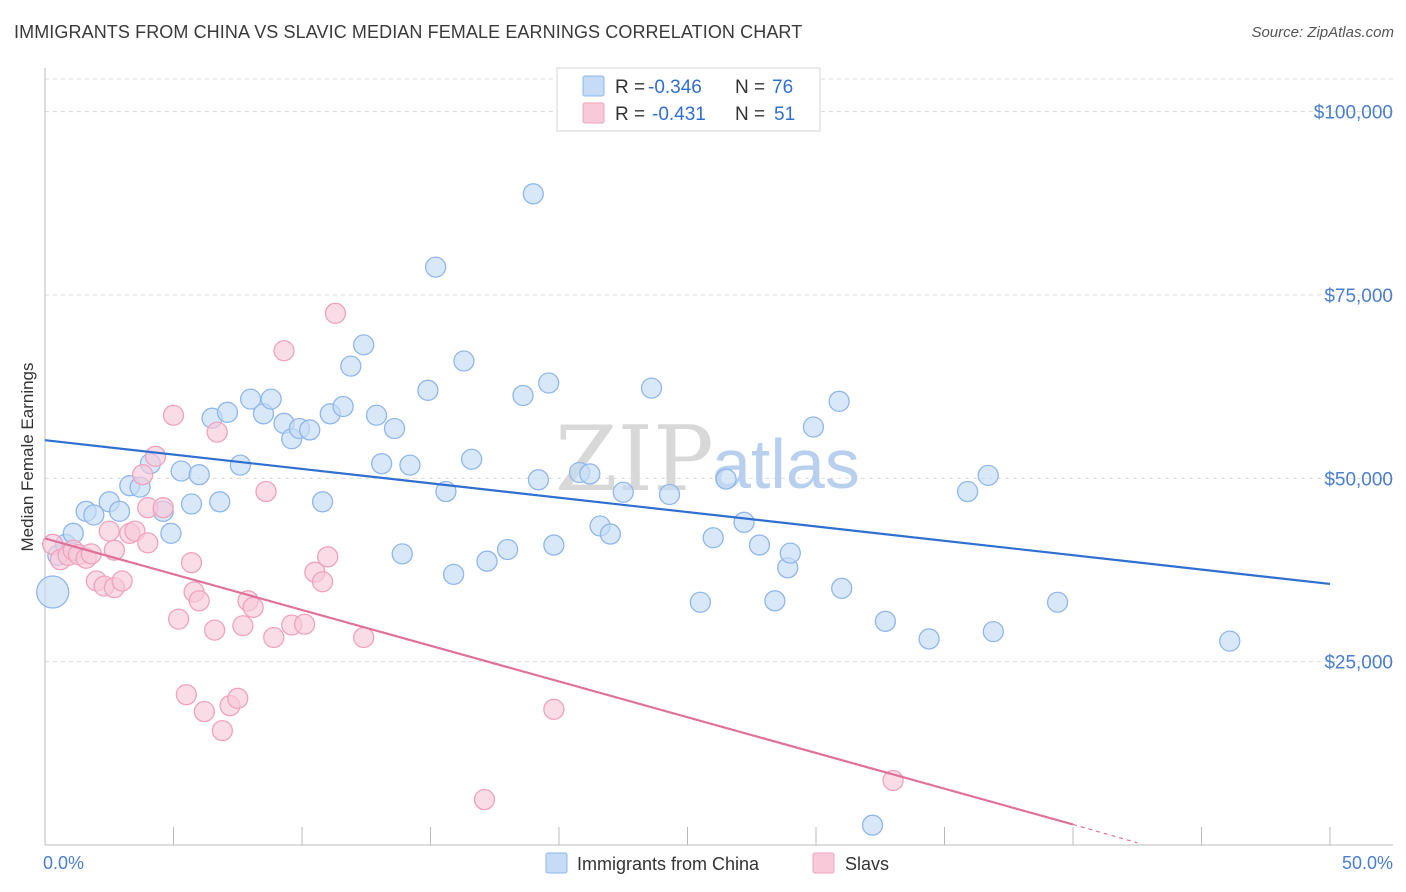  I want to click on series-legend: Immigrants from China Slavs, so click(717, 863).